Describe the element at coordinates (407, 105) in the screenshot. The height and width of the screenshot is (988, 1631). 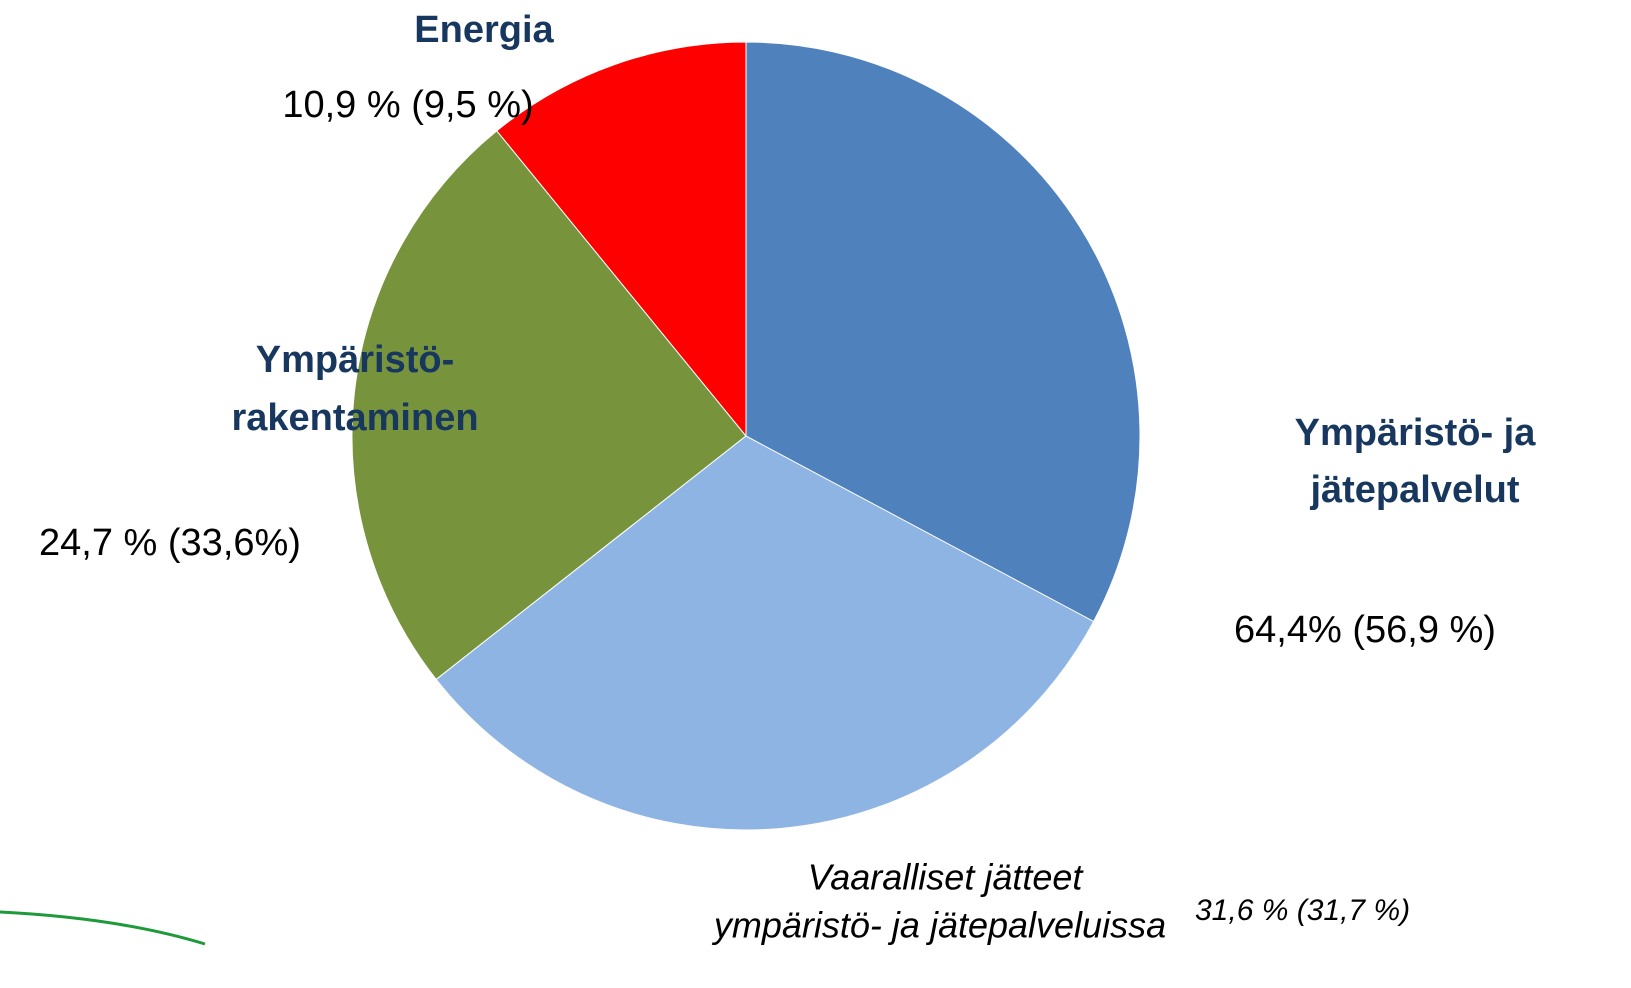
I see `value-label: 10,9 % (9,5 %)` at that location.